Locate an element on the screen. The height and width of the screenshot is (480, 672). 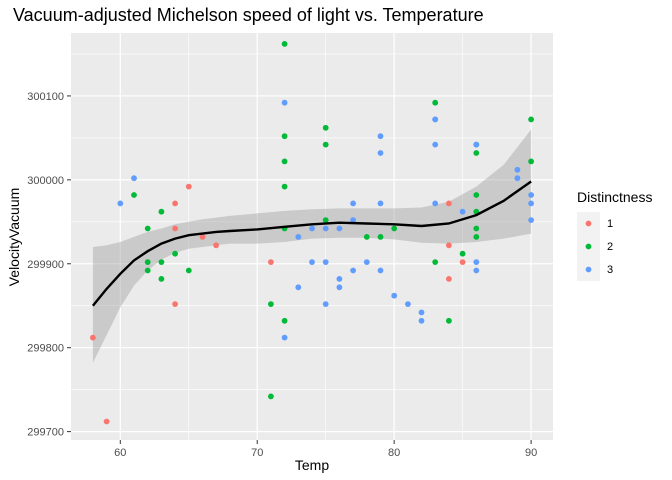
legend-title: Distinctness is located at coordinates (614, 197).